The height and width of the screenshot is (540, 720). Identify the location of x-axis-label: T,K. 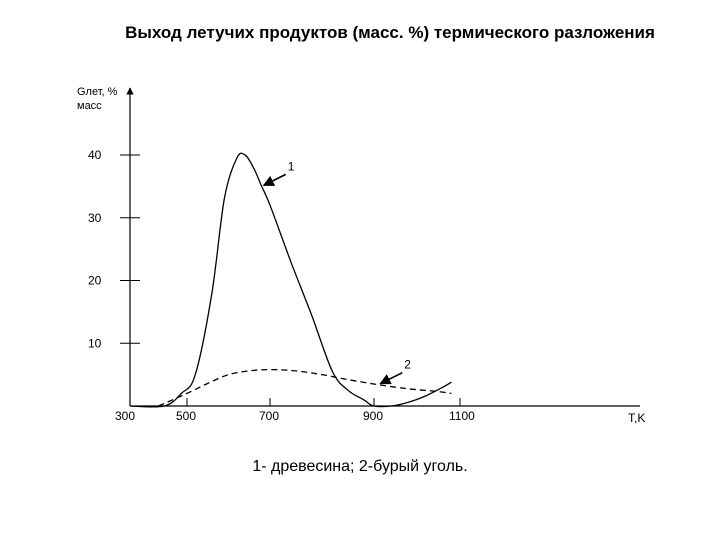
(636, 418).